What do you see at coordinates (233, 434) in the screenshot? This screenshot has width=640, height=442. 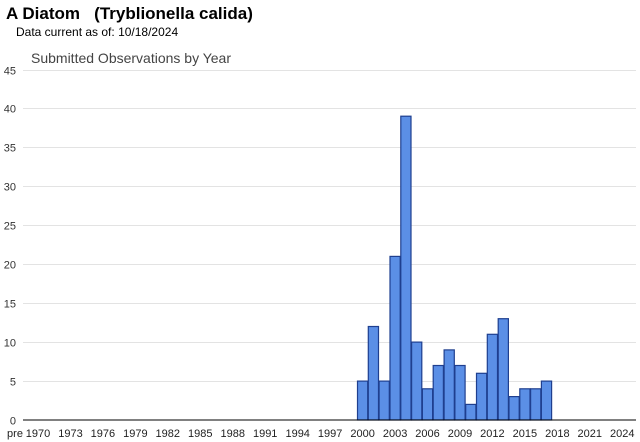 I see `x-tick-label: 1988` at bounding box center [233, 434].